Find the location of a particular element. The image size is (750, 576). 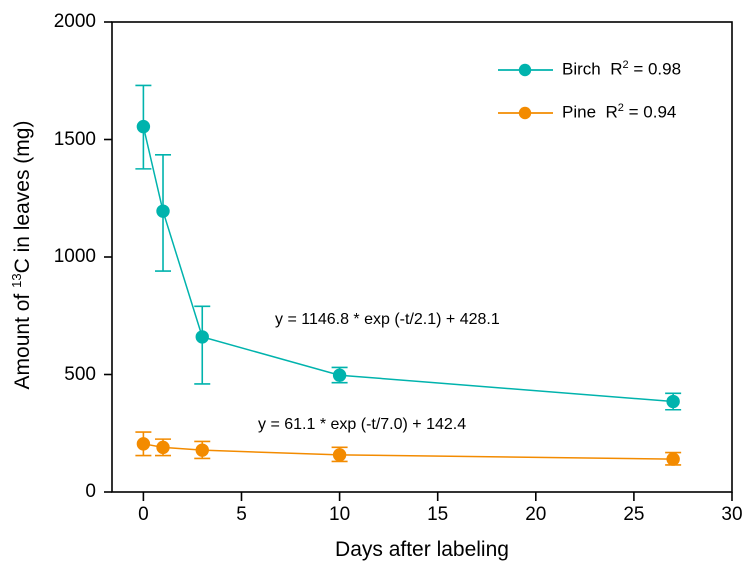

y-tick-label: 0 is located at coordinates (90, 491).